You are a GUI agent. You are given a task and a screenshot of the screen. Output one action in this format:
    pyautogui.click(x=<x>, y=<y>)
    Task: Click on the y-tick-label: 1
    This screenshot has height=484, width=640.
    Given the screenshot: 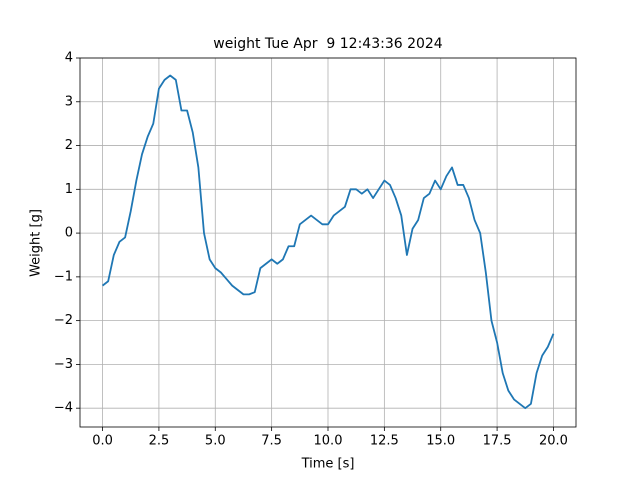 What is the action you would take?
    pyautogui.click(x=69, y=189)
    